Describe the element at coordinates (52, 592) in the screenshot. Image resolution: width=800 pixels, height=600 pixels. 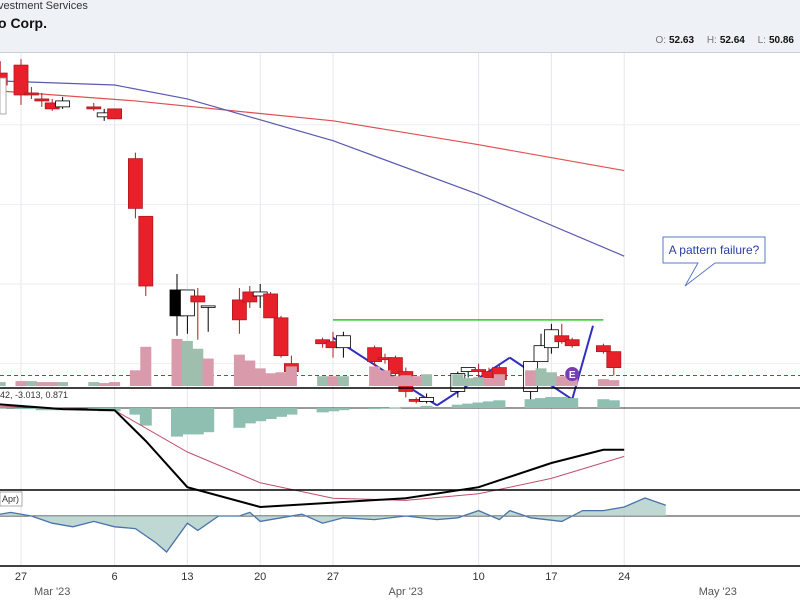
I see `x-month-label-0: Mar '23` at that location.